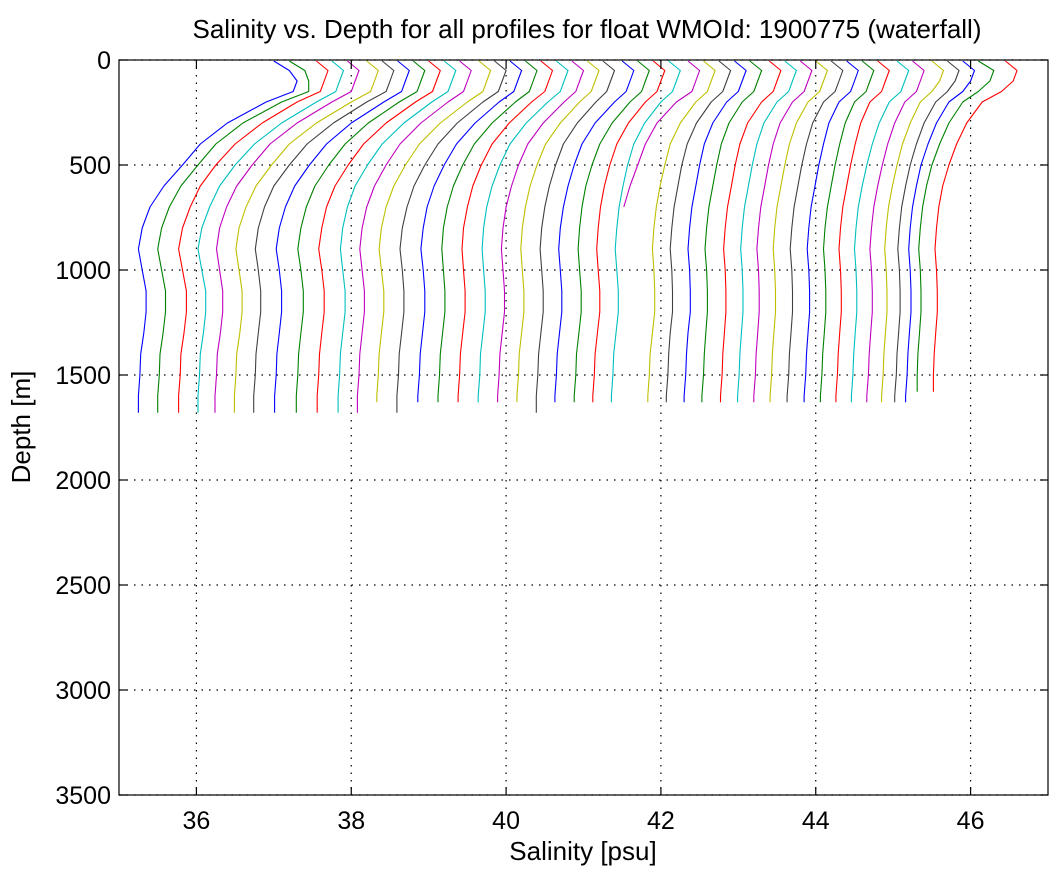 This screenshot has width=1056, height=871. Describe the element at coordinates (971, 821) in the screenshot. I see `x-tick-label: 46` at that location.